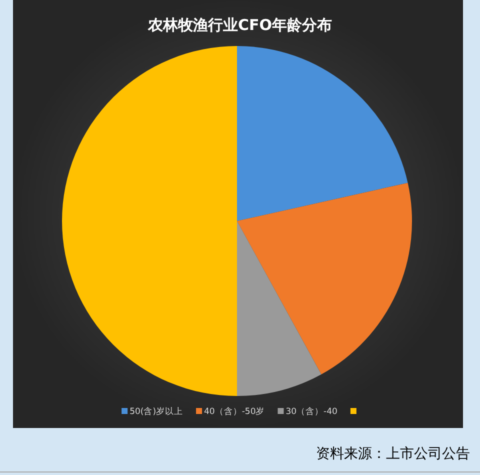 This screenshot has width=480, height=475. I want to click on legend-label: 50(含)岁以上, so click(157, 411).